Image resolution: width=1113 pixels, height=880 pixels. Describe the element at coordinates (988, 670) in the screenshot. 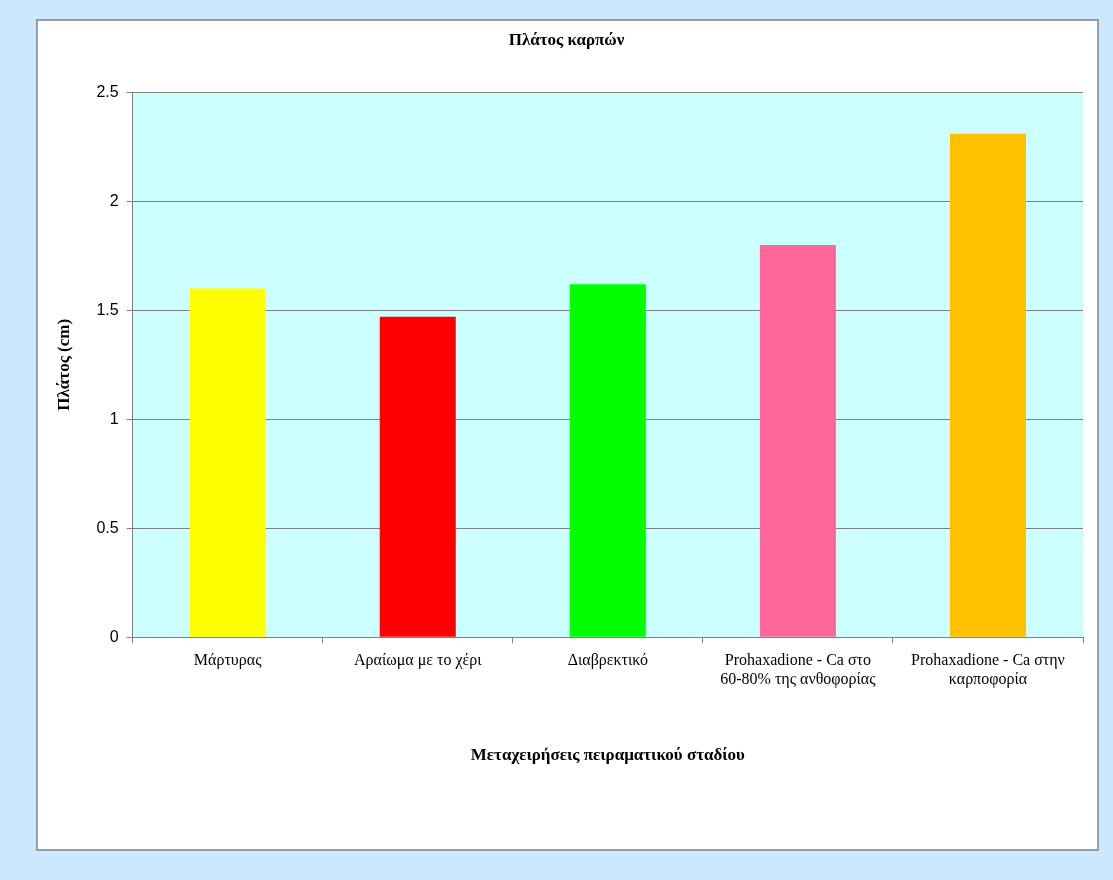

I see `x-tick-label: Prohaxadione - Ca στην καρποφορία` at that location.